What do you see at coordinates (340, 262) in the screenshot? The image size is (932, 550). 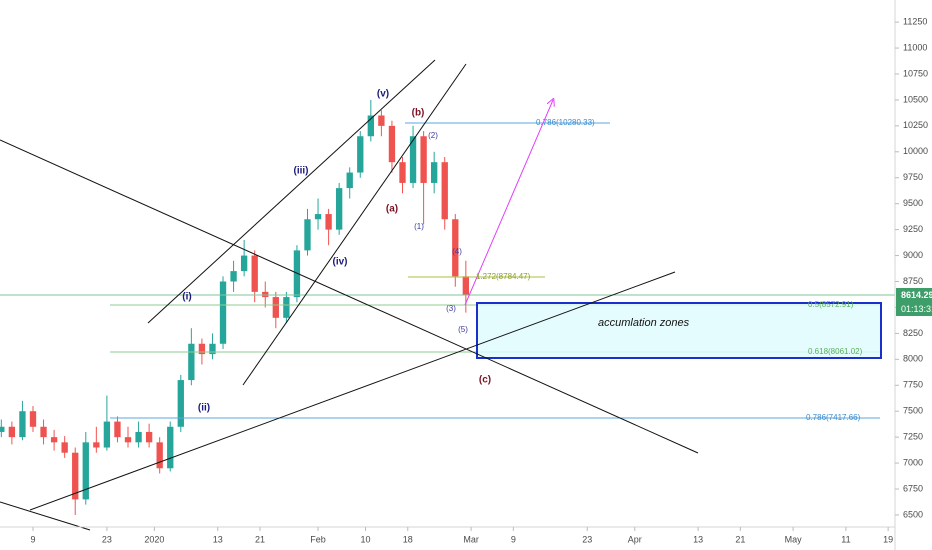 I see `wave-label: (iv)` at bounding box center [340, 262].